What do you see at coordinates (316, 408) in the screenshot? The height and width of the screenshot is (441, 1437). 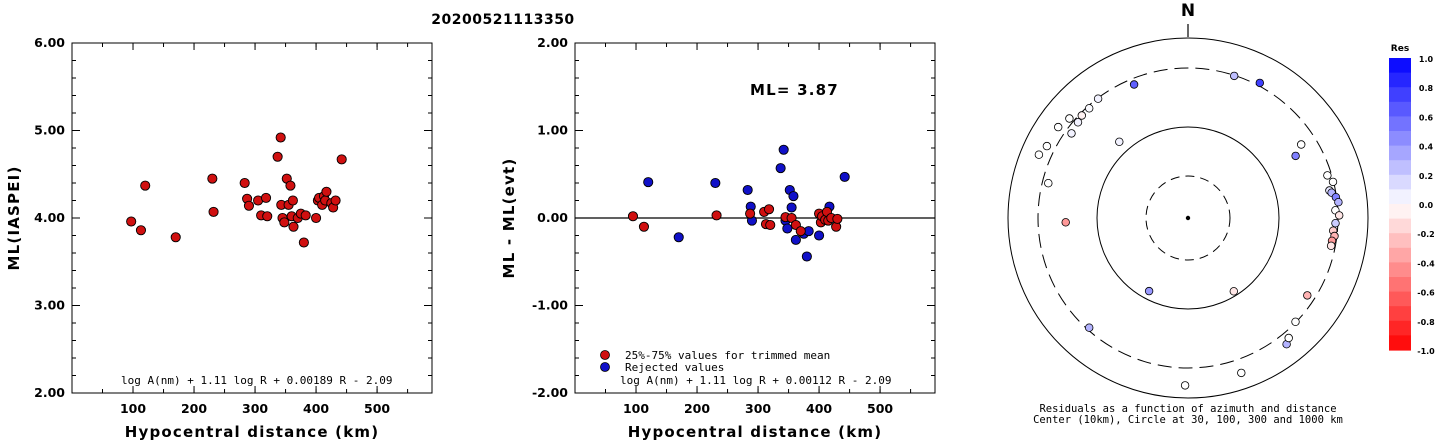 I see `plot1-xtick-label: 400` at bounding box center [316, 408].